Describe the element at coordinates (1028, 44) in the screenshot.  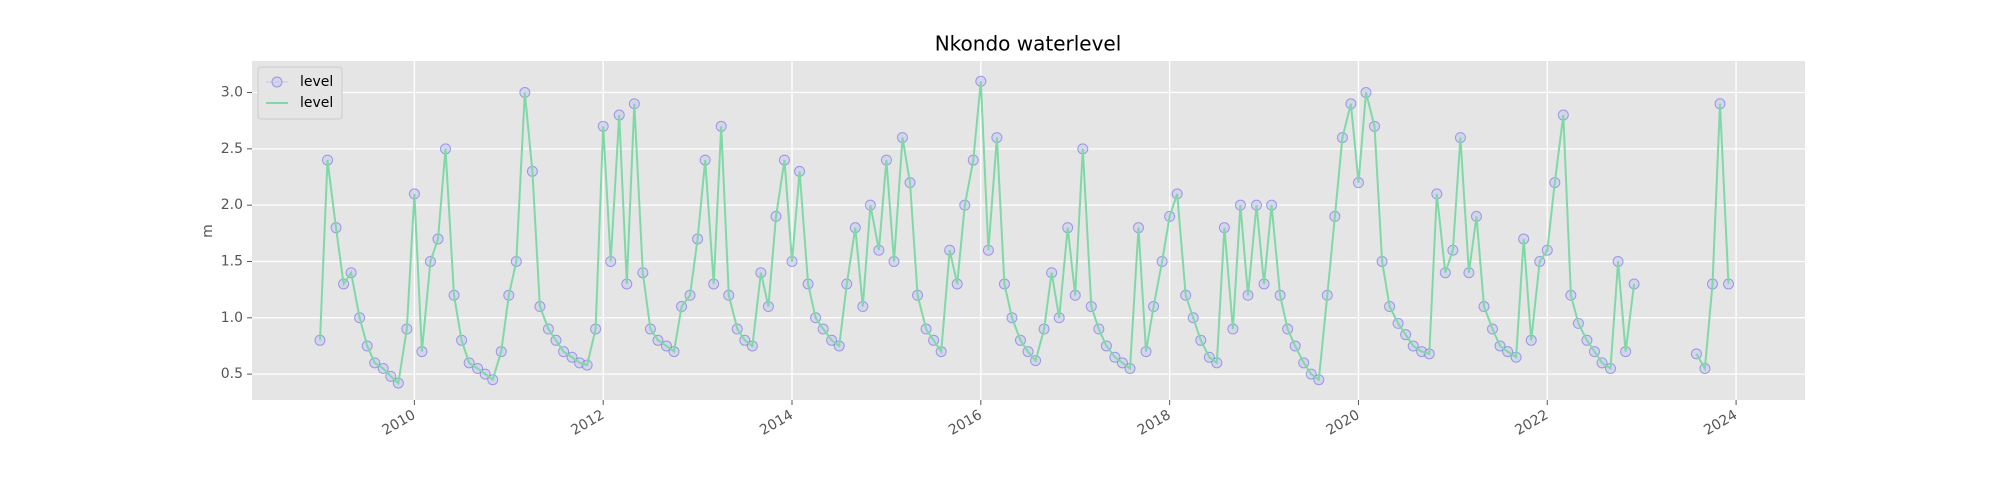
I see `chart-title: Nkondo waterlevel` at that location.